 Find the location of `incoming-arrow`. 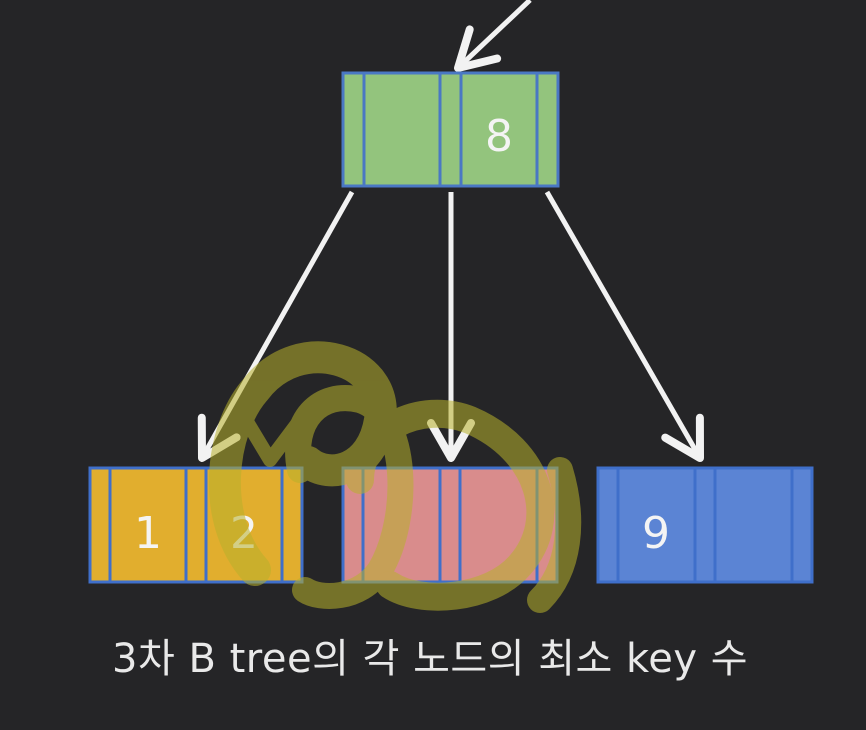

incoming-arrow is located at coordinates (493, 36).